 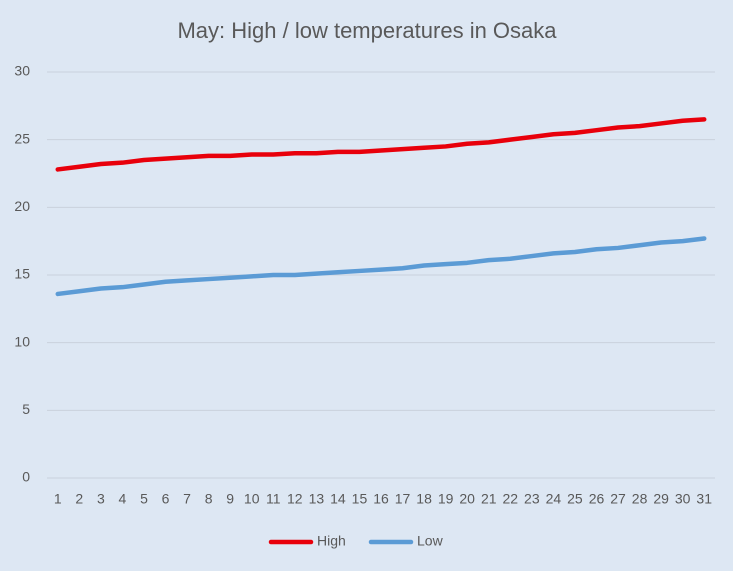 I want to click on x-tick-label: 23, so click(x=532, y=499).